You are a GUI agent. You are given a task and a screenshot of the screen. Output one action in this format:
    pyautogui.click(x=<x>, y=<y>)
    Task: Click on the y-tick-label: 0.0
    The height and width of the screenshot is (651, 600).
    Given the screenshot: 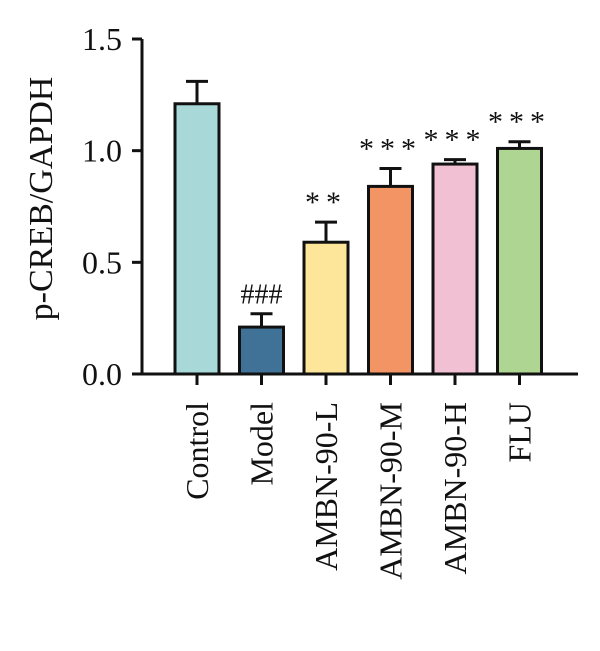 What is the action you would take?
    pyautogui.click(x=102, y=374)
    